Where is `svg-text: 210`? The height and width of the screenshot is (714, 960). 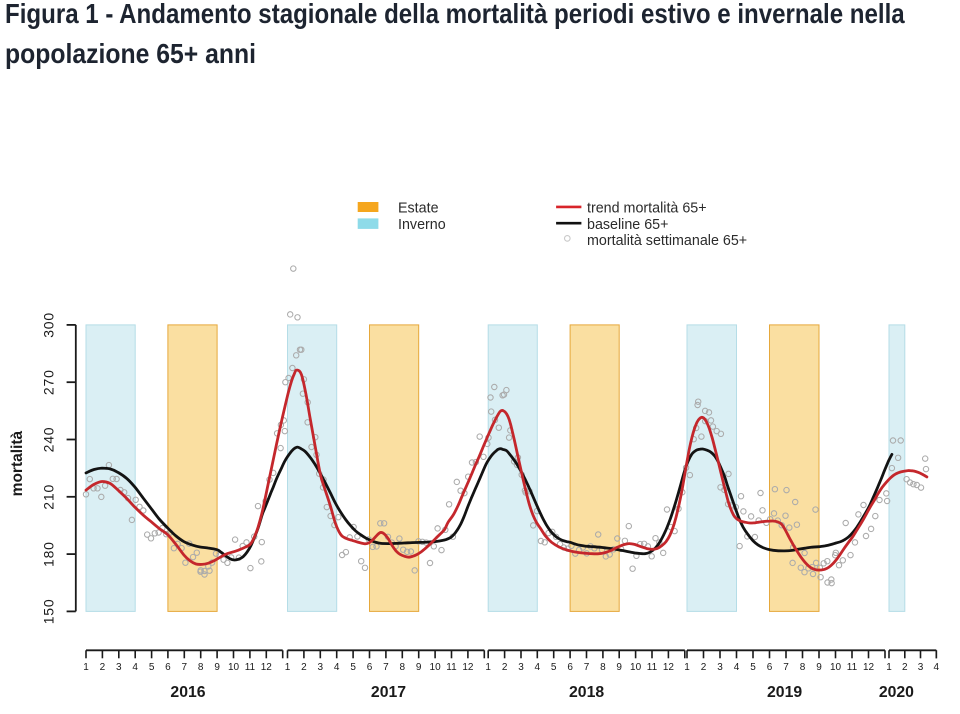 svg-text: 210 is located at coordinates (49, 497).